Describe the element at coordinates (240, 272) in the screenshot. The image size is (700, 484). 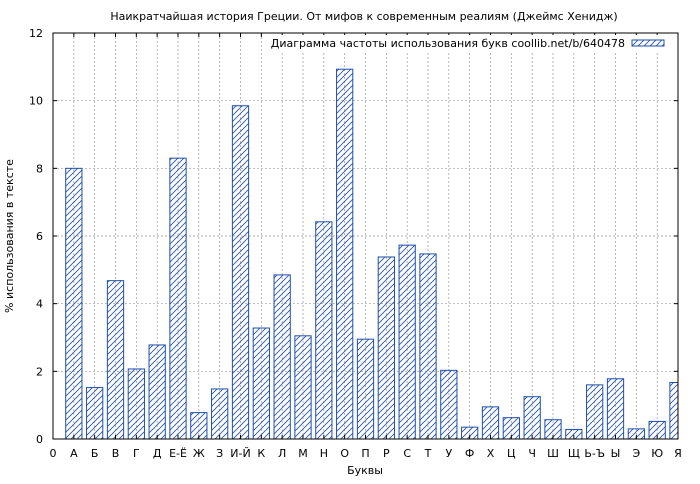
I see `bar-И-Й` at that location.